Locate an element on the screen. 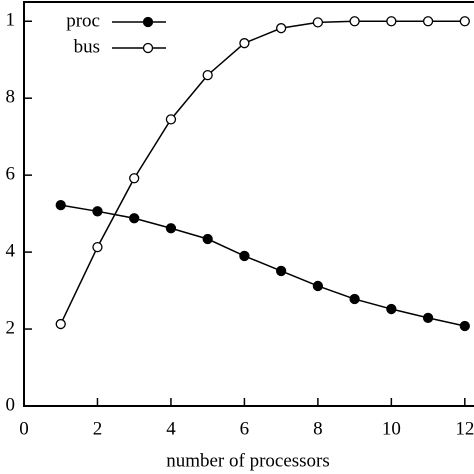 Image resolution: width=474 pixels, height=474 pixels. y-tick-label: 0 is located at coordinates (11, 404).